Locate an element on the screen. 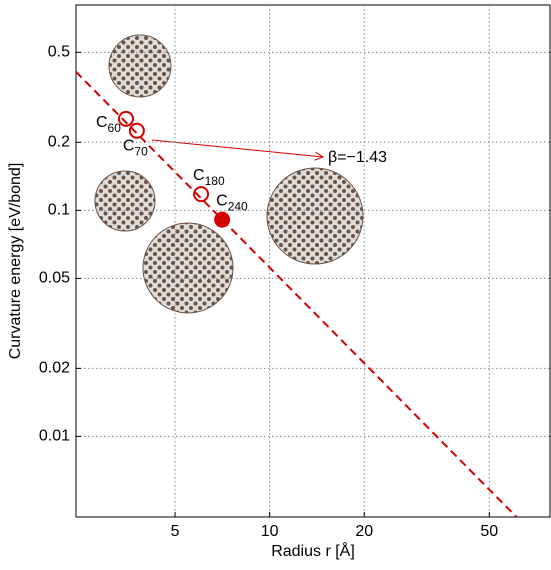 This screenshot has height=570, width=551. y-tick-label: 0.2 is located at coordinates (59, 142).